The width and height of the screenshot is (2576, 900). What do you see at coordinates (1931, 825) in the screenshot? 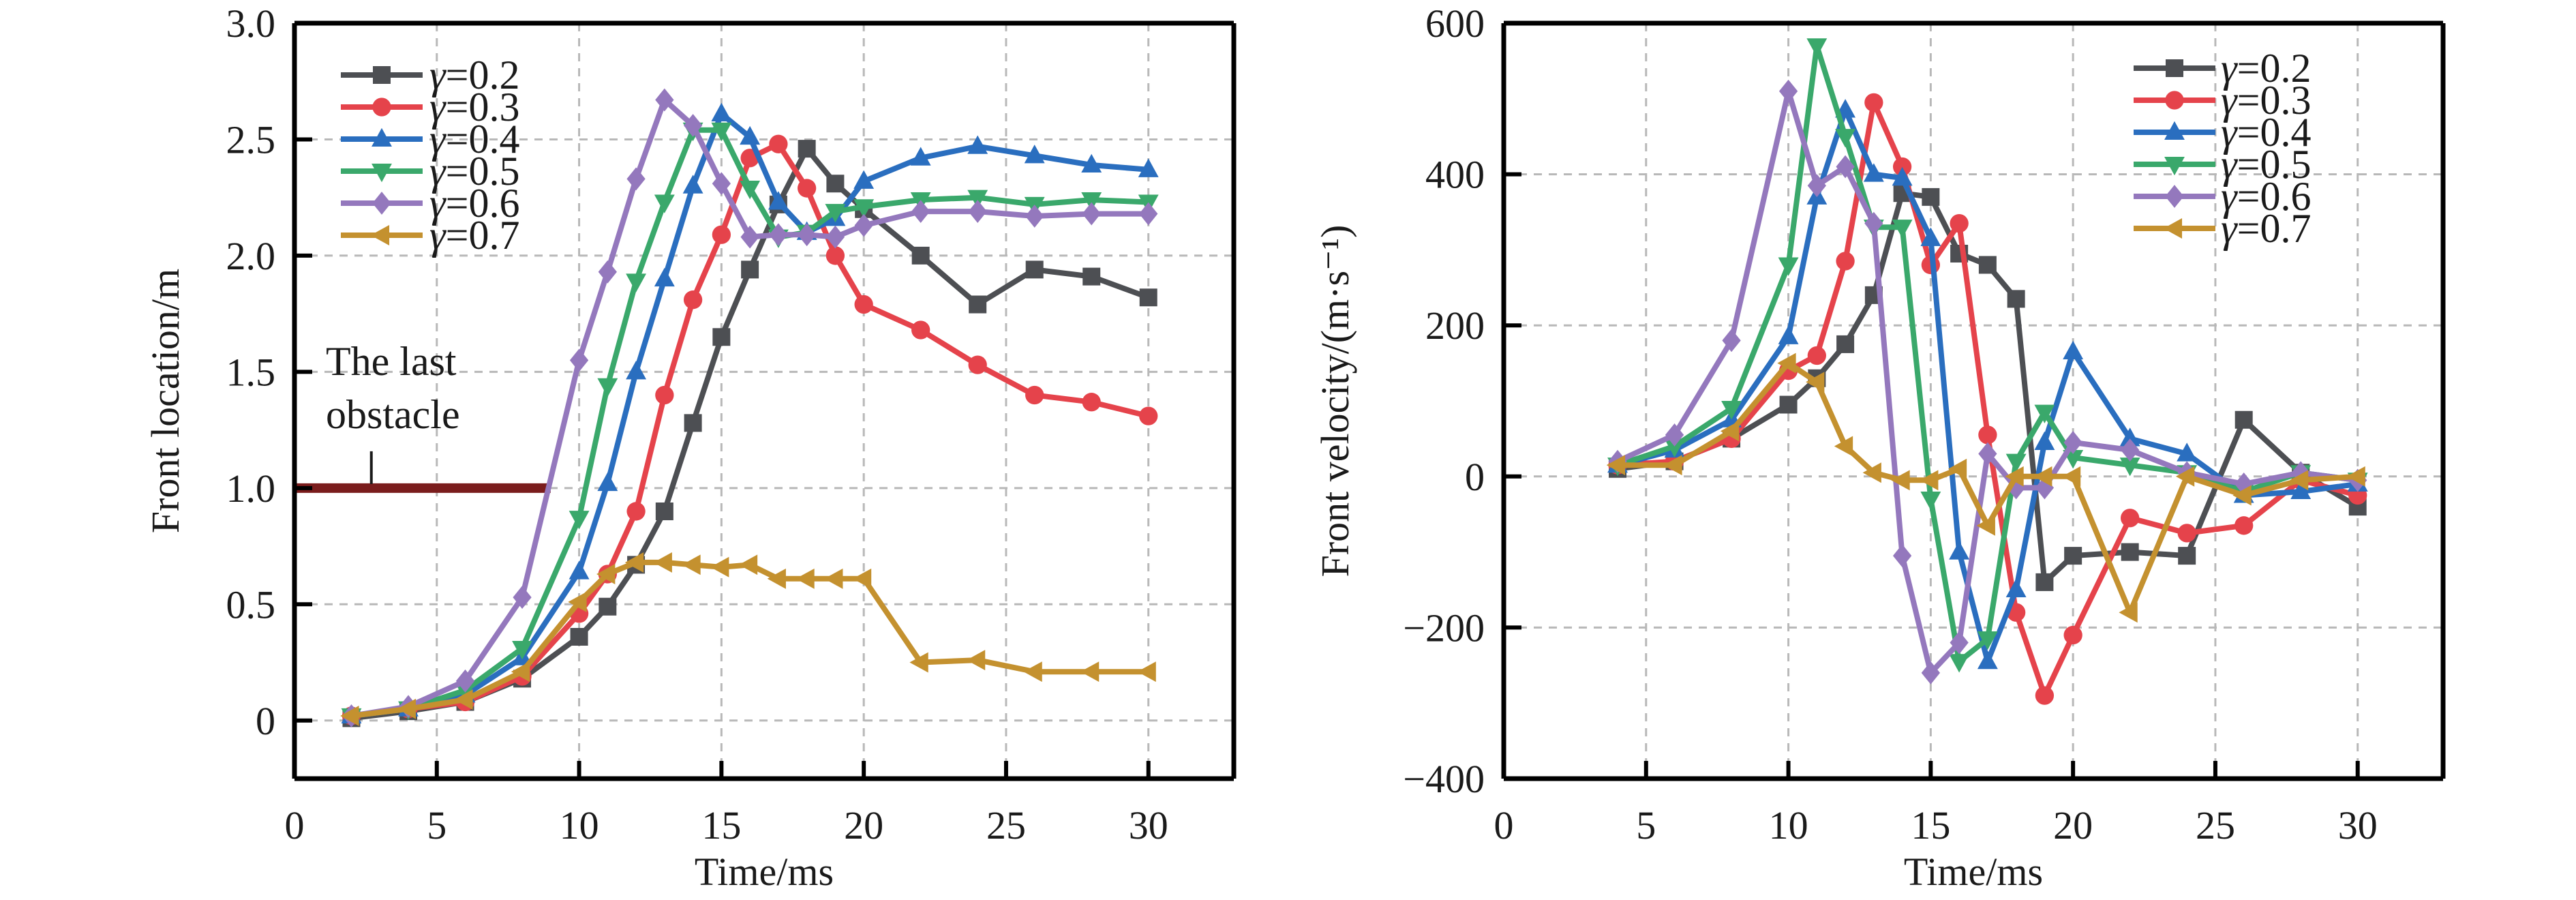
I see `x-tick-label: 15` at bounding box center [1931, 825].